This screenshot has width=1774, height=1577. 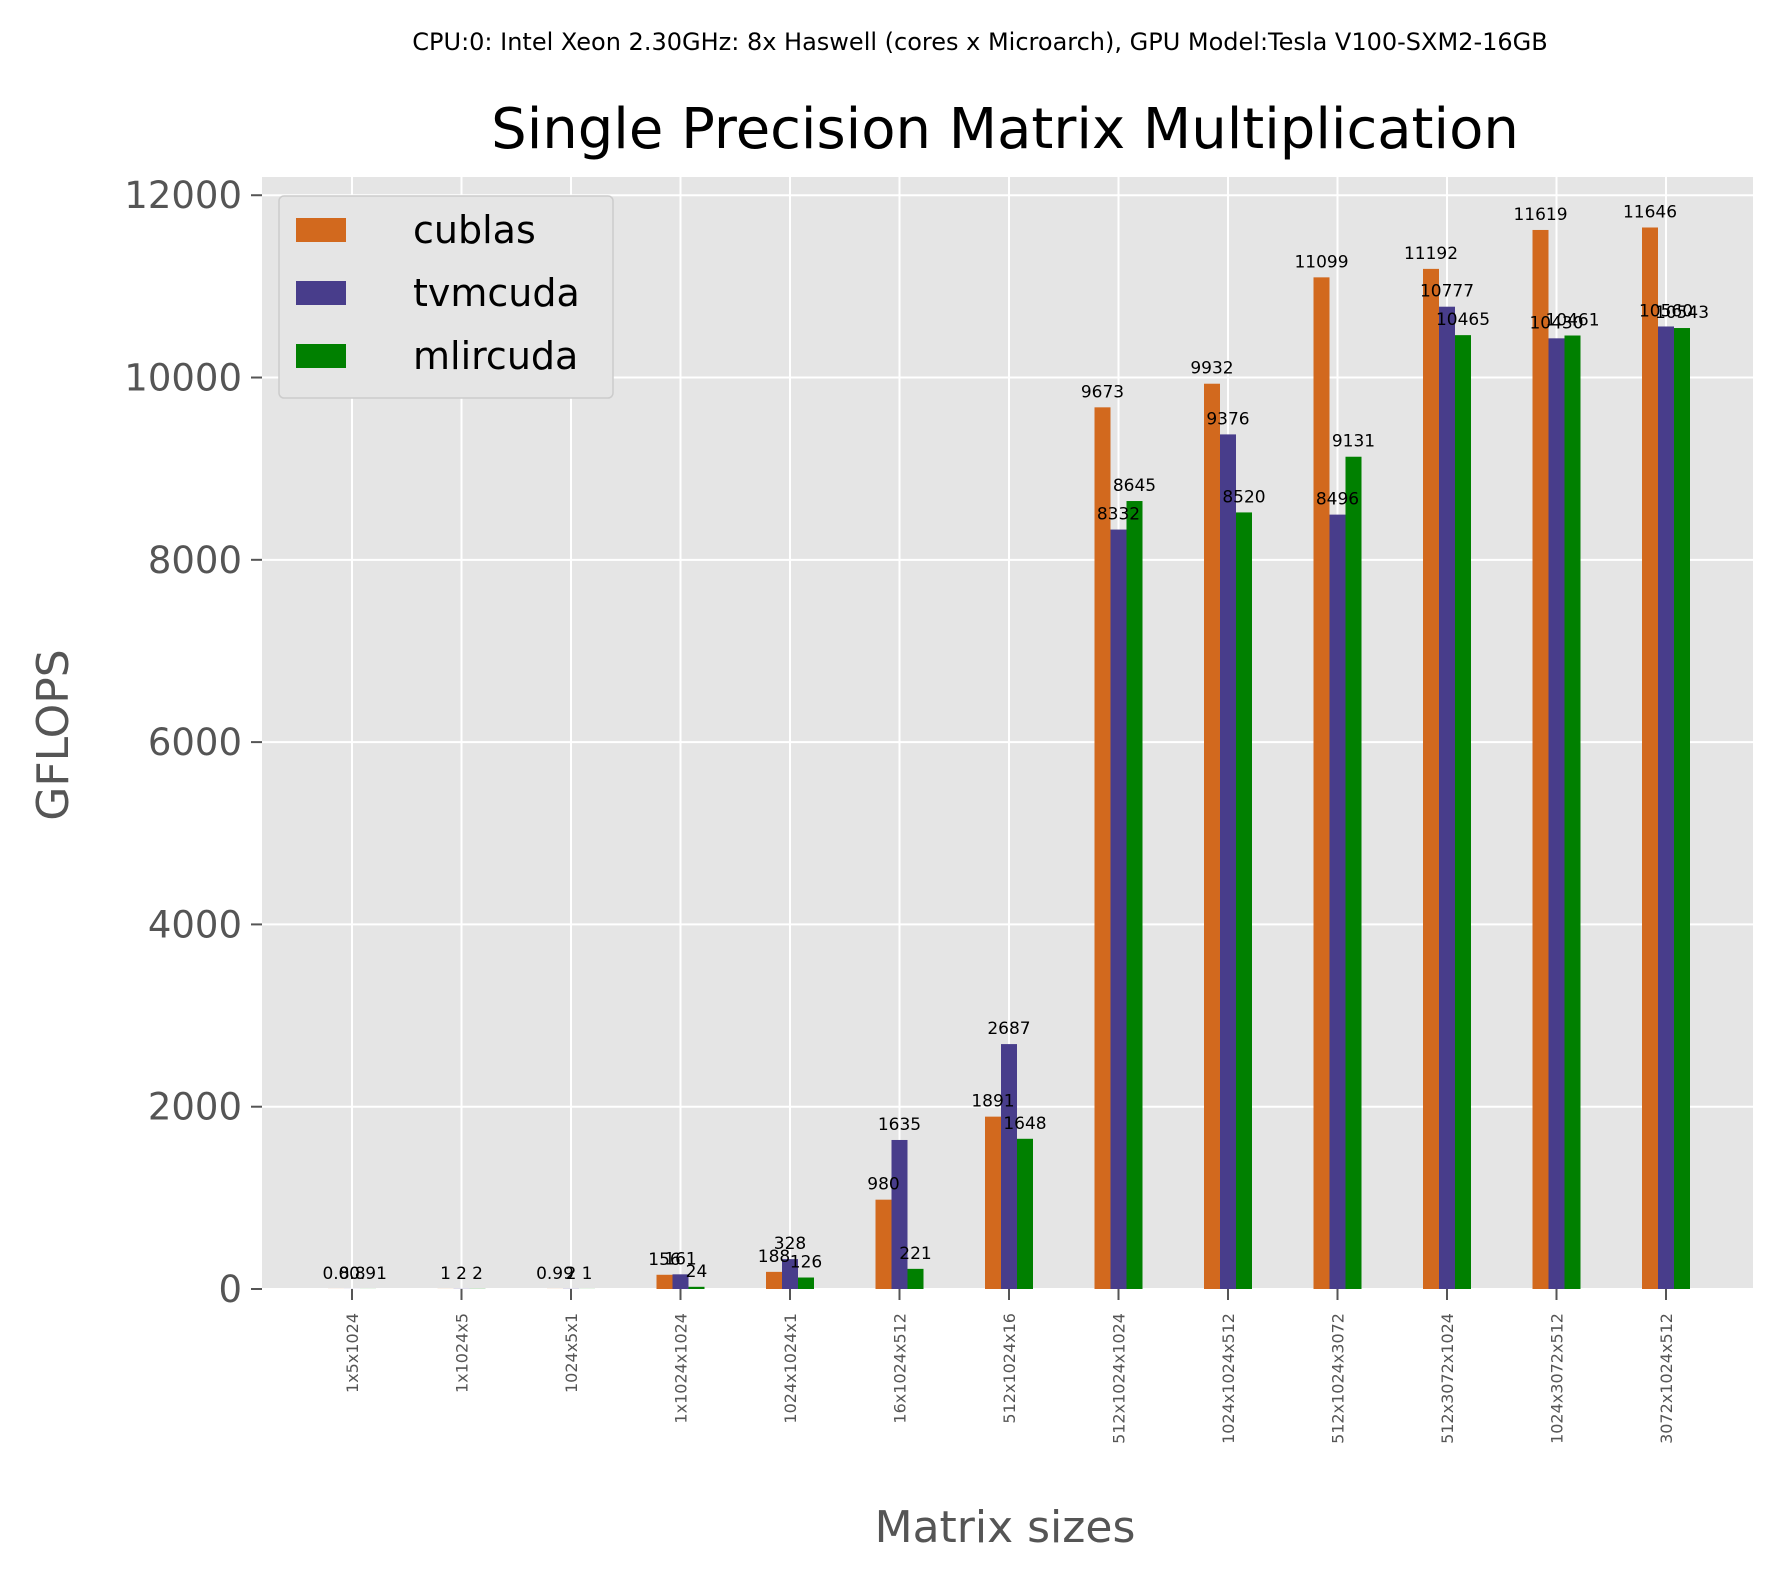 I want to click on bar-cublas-1x1024x1024, so click(x=664, y=1281).